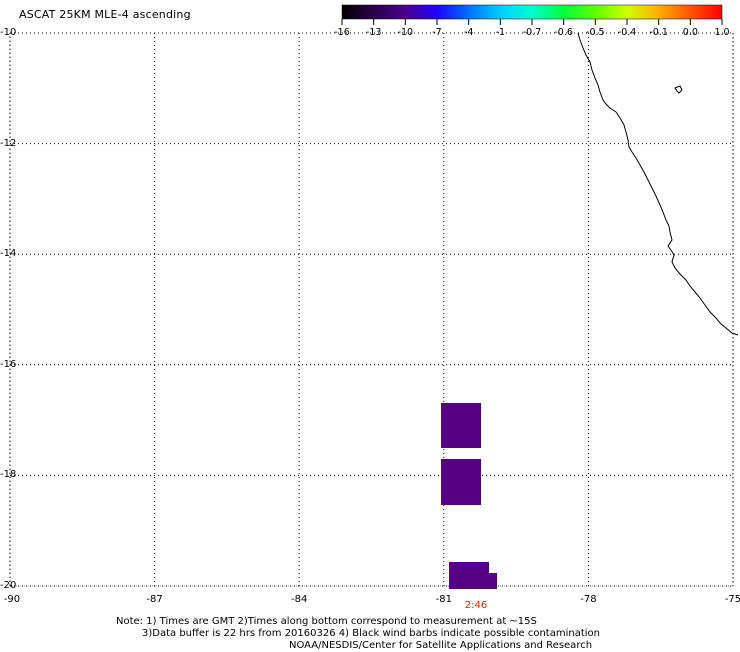 The width and height of the screenshot is (740, 652). What do you see at coordinates (732, 599) in the screenshot?
I see `longitude-label: -75` at bounding box center [732, 599].